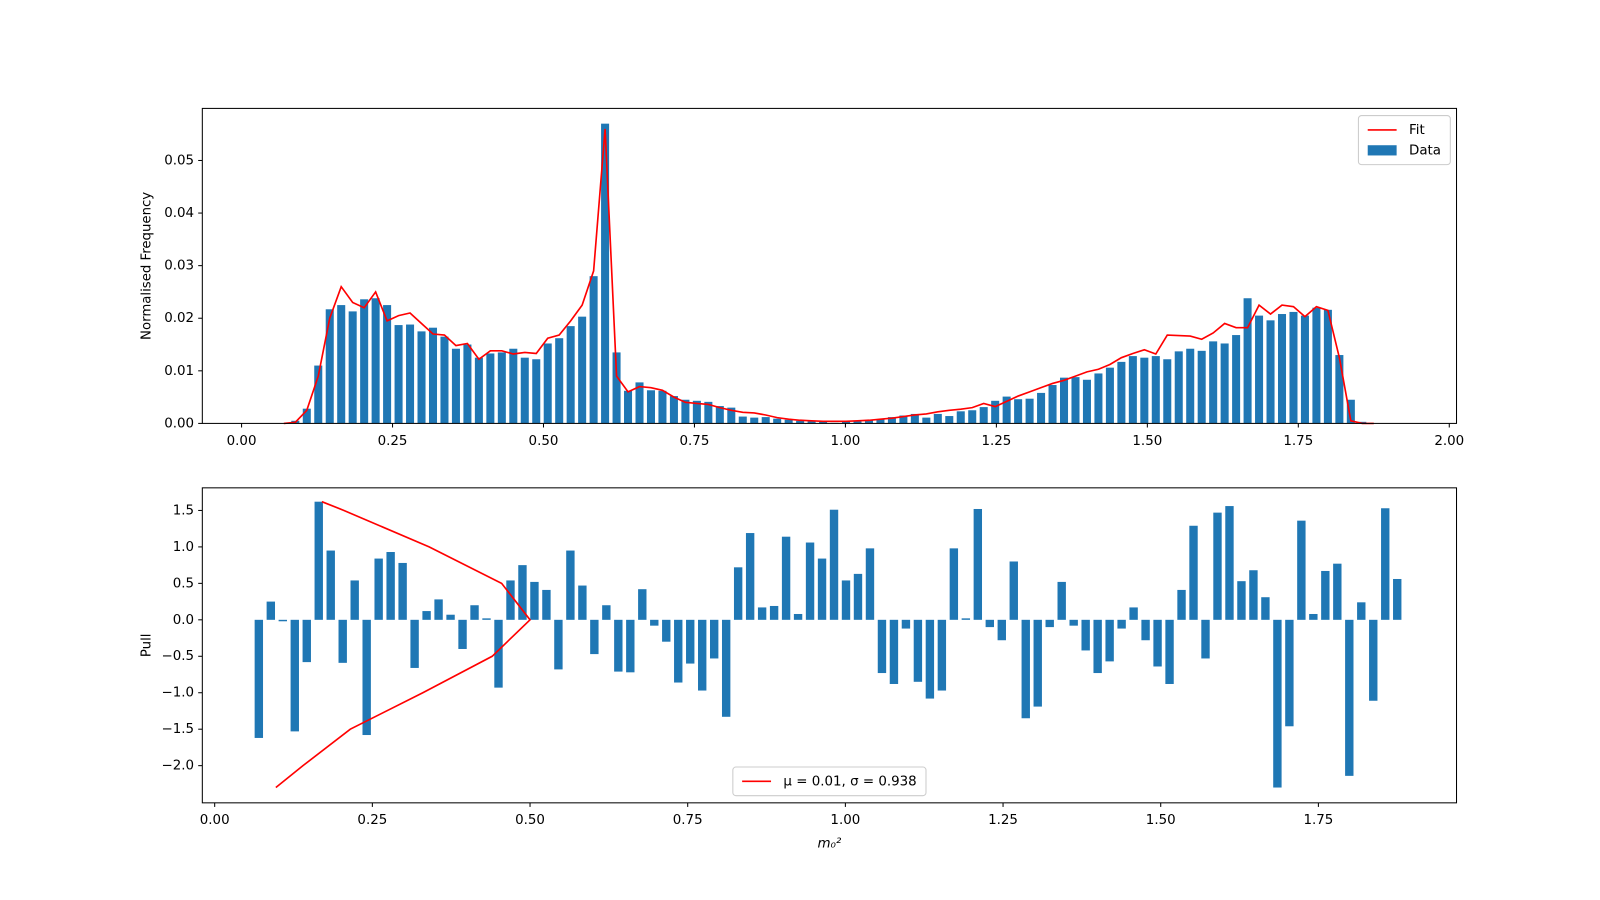 The width and height of the screenshot is (1600, 900). What do you see at coordinates (179, 318) in the screenshot?
I see `y-tick-label: 0.02` at bounding box center [179, 318].